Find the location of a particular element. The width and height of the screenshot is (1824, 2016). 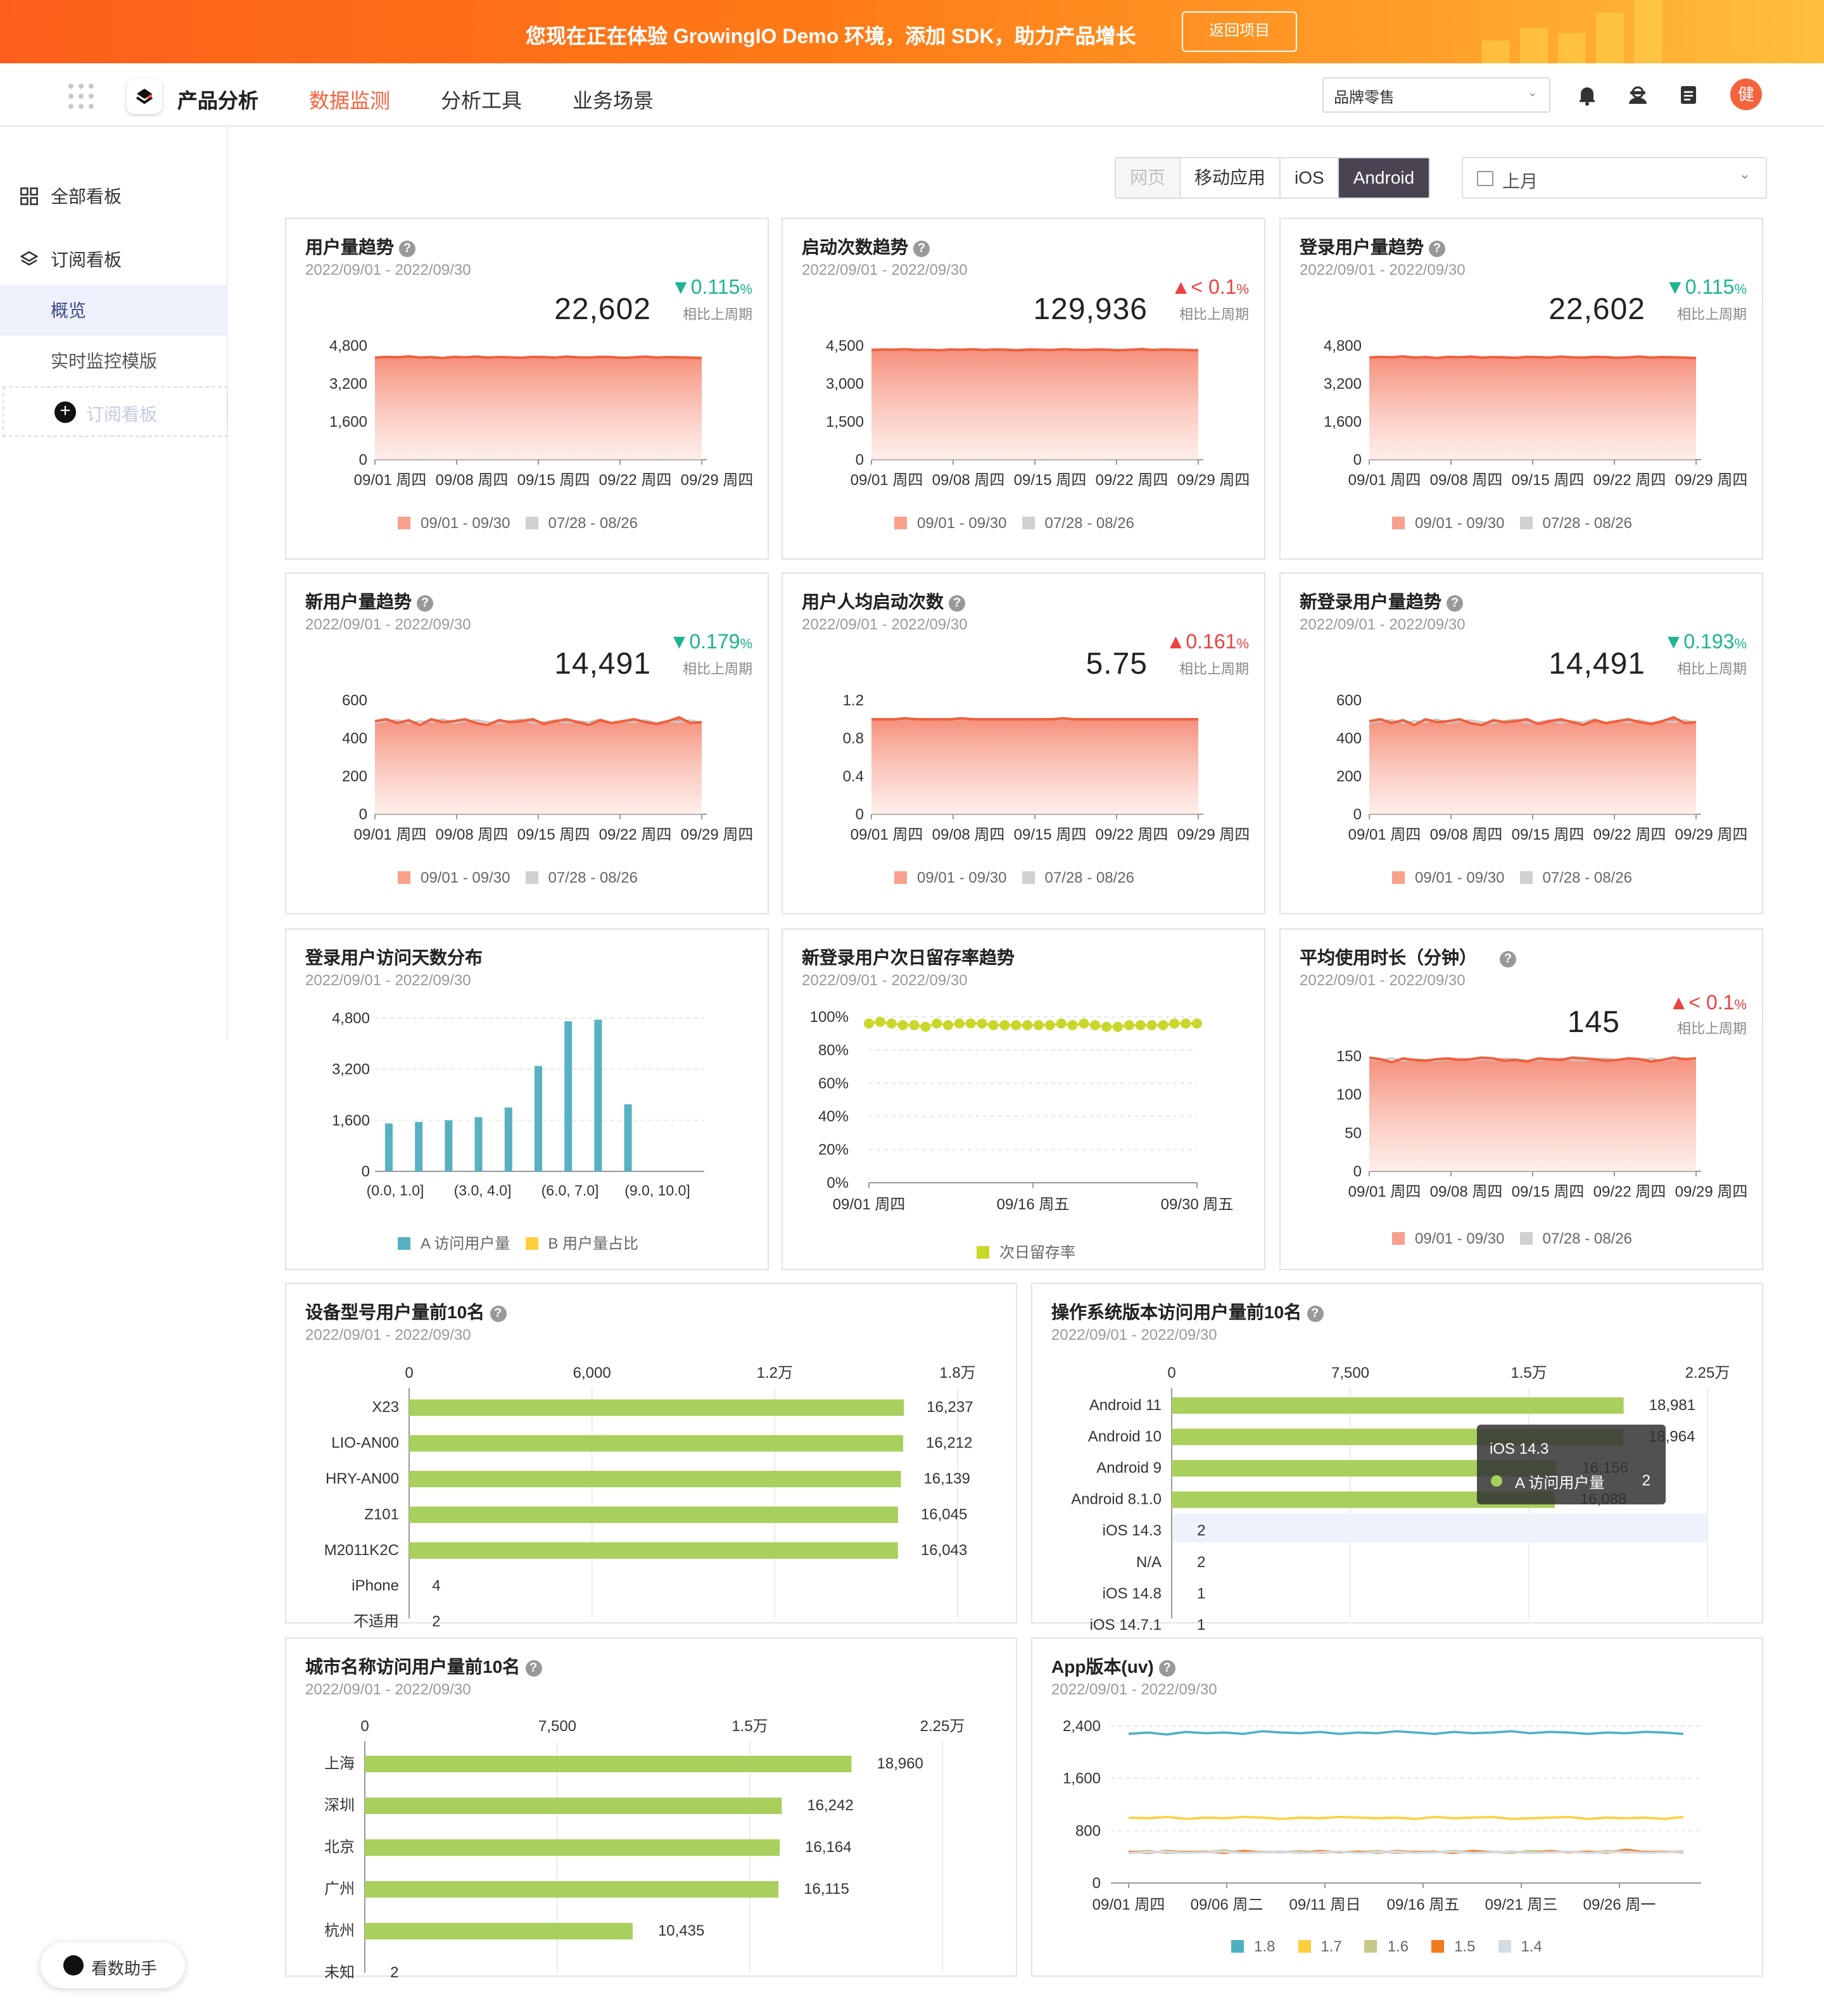

series-line-1.7 is located at coordinates (1406, 1817).